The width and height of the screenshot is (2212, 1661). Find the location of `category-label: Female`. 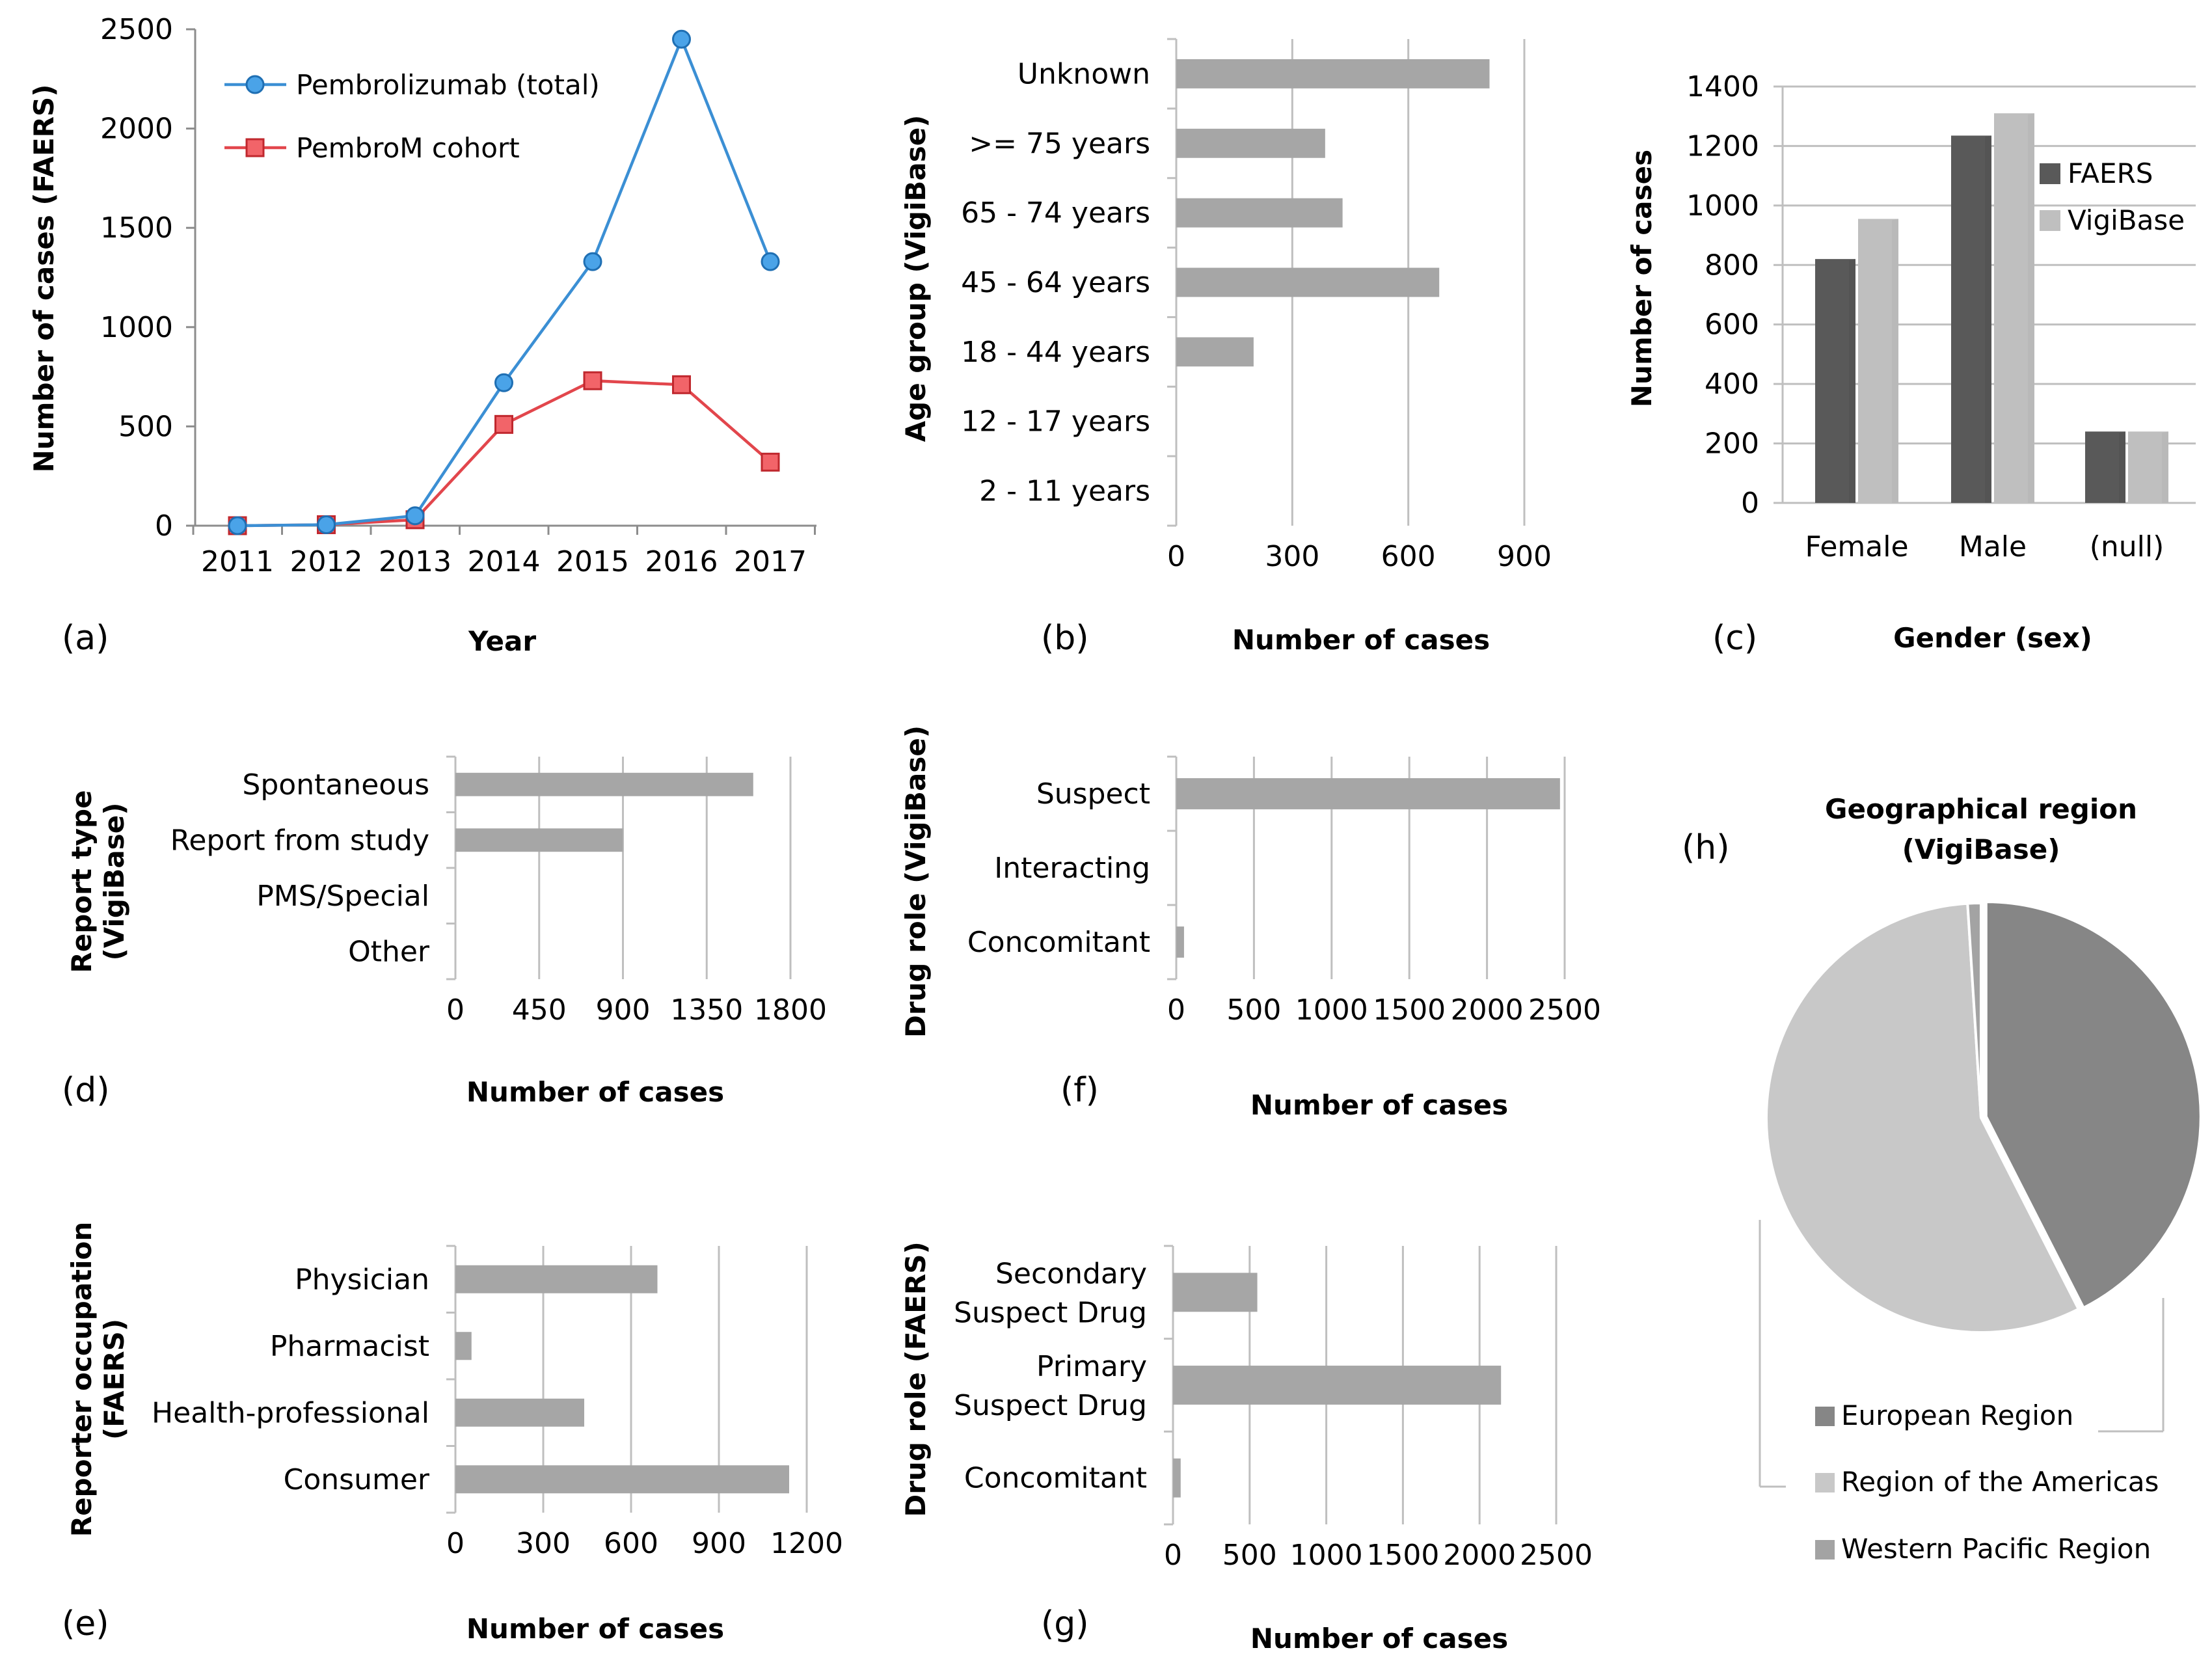

category-label: Female is located at coordinates (1857, 546).